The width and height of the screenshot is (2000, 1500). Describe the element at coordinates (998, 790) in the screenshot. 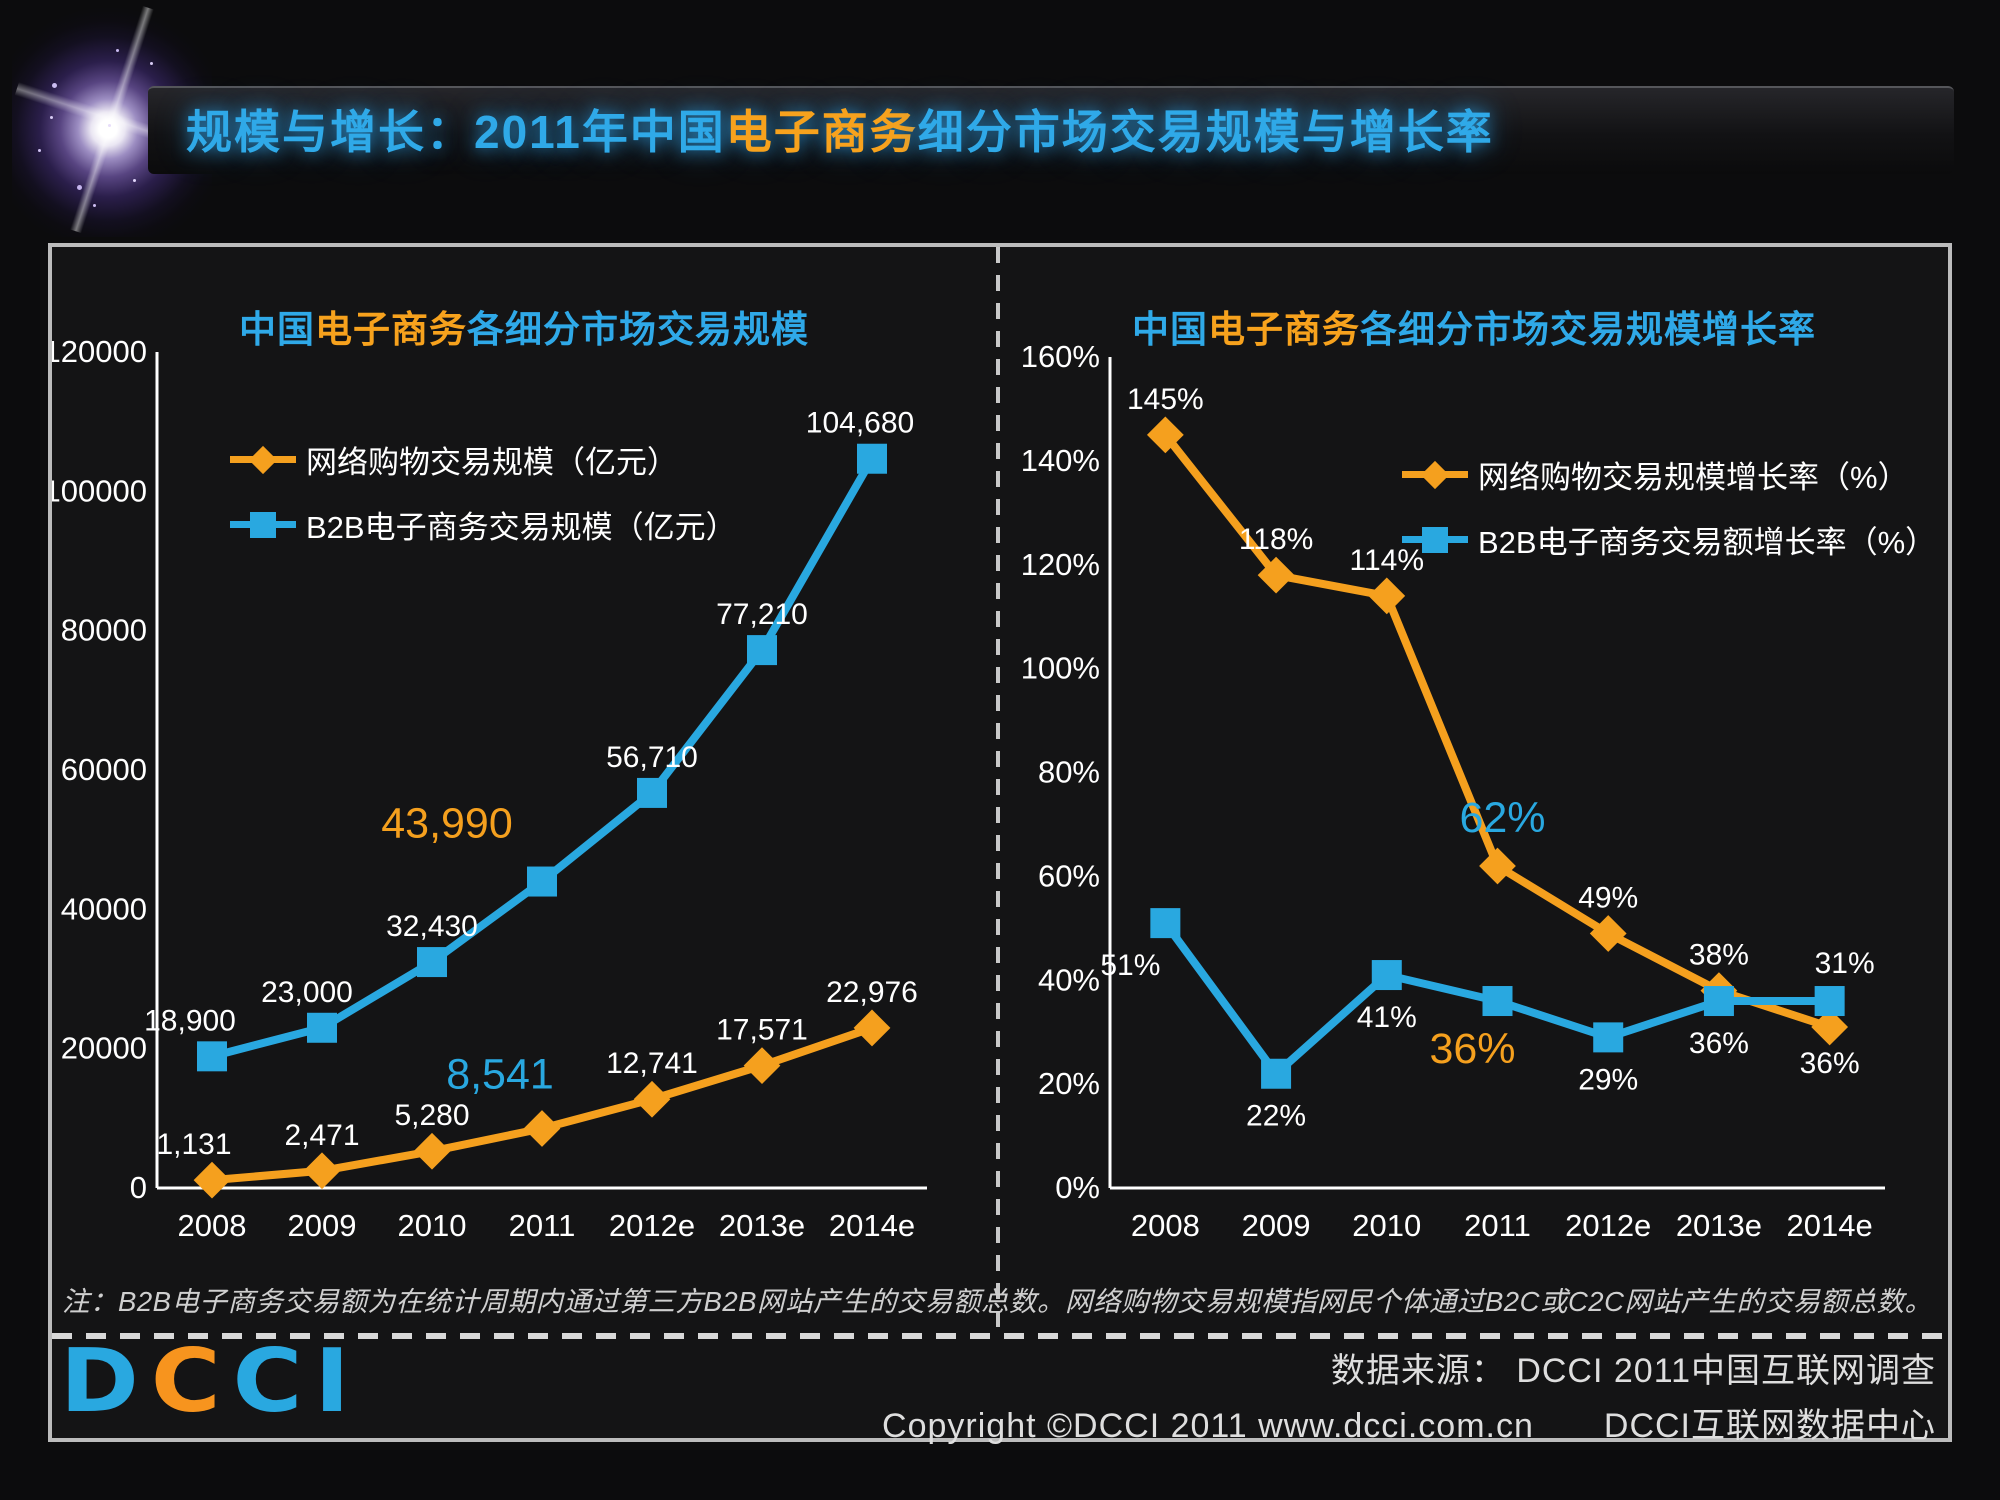

I see `vertical-divider` at that location.